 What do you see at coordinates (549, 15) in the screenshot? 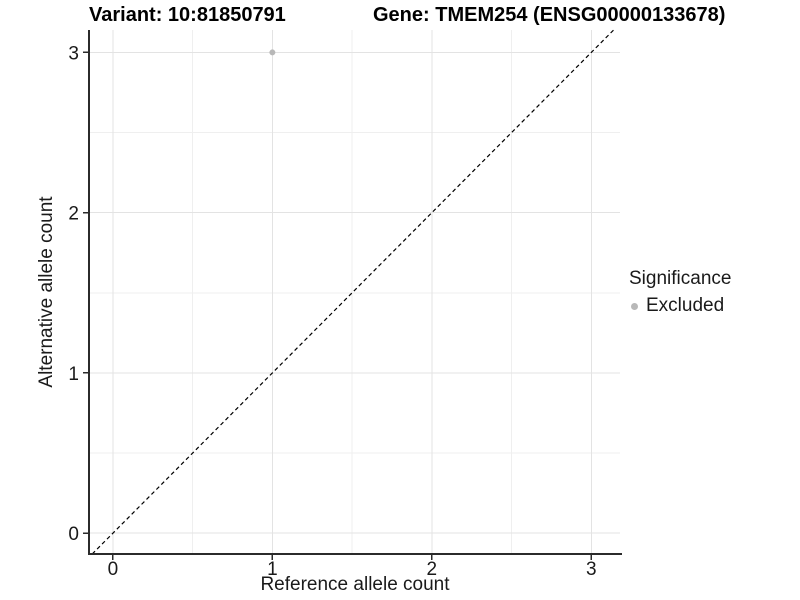
I see `plot-title-gene: Gene: TMEM254 (ENSG00000133678)` at bounding box center [549, 15].